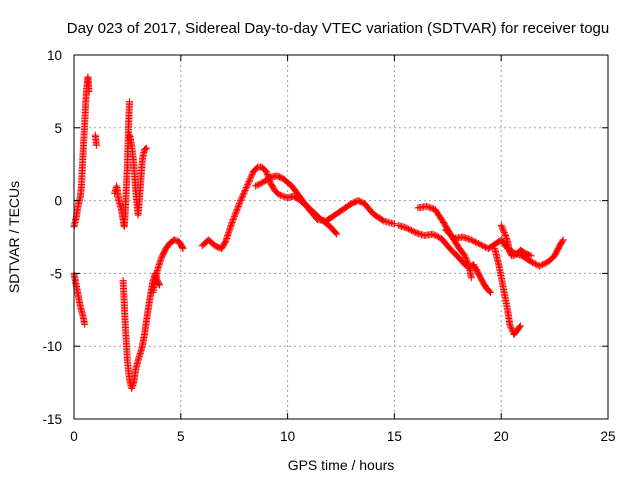 This screenshot has width=640, height=480. I want to click on series-arc-f, so click(325, 200).